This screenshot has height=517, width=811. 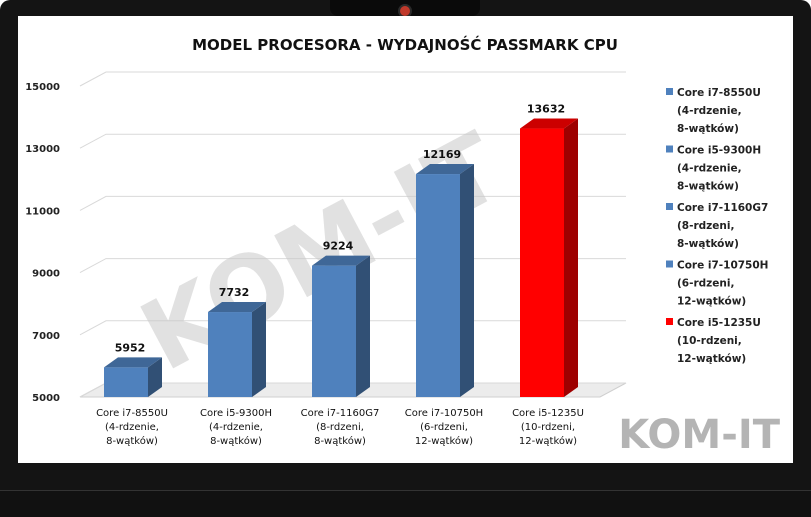 What do you see at coordinates (722, 266) in the screenshot?
I see `legend-label: Core i7-10750H` at bounding box center [722, 266].